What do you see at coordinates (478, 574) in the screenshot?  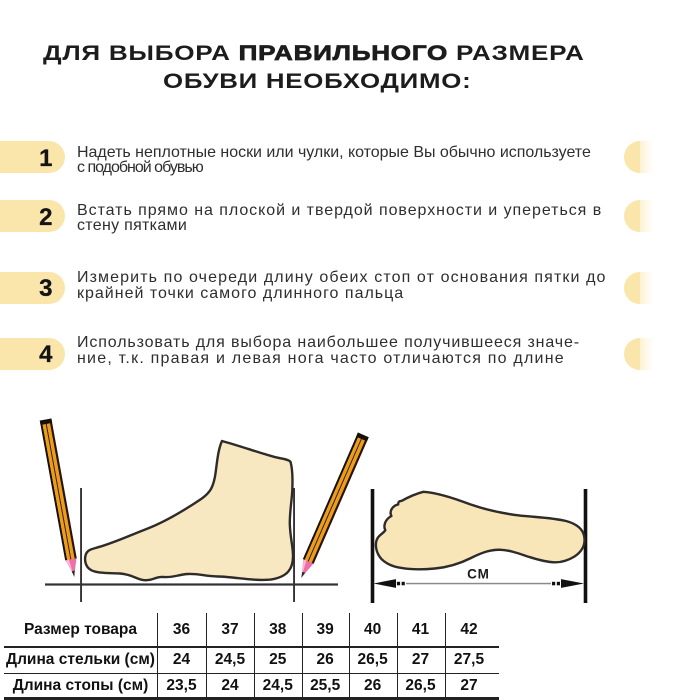 I see `svg-text: СМ` at bounding box center [478, 574].